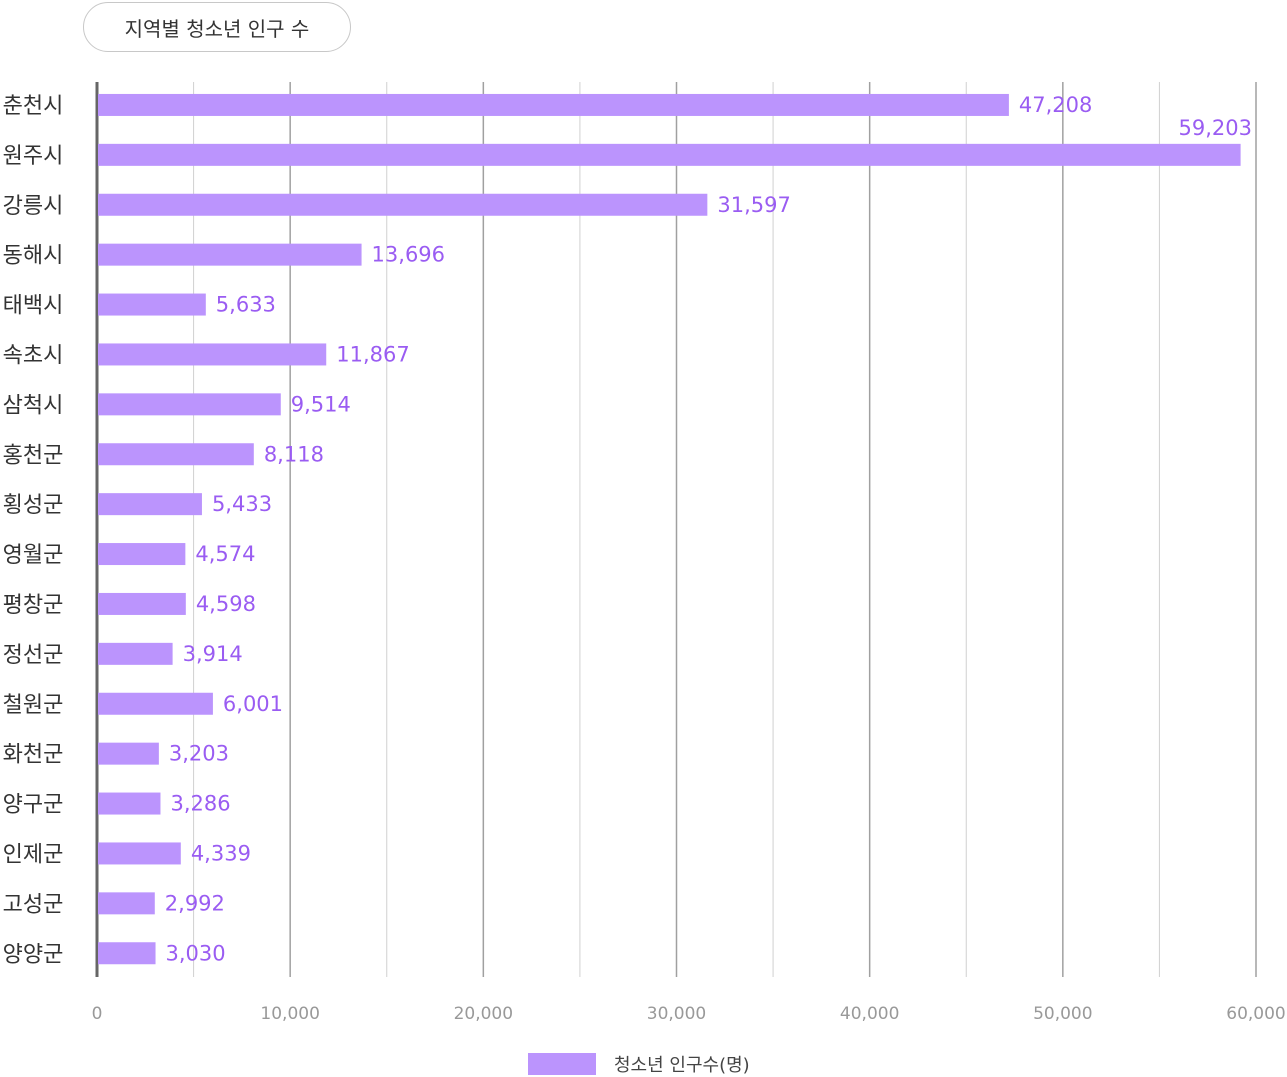 Image resolution: width=1287 pixels, height=1077 pixels. What do you see at coordinates (1255, 1014) in the screenshot?
I see `x-tick-label: 60,000` at bounding box center [1255, 1014].